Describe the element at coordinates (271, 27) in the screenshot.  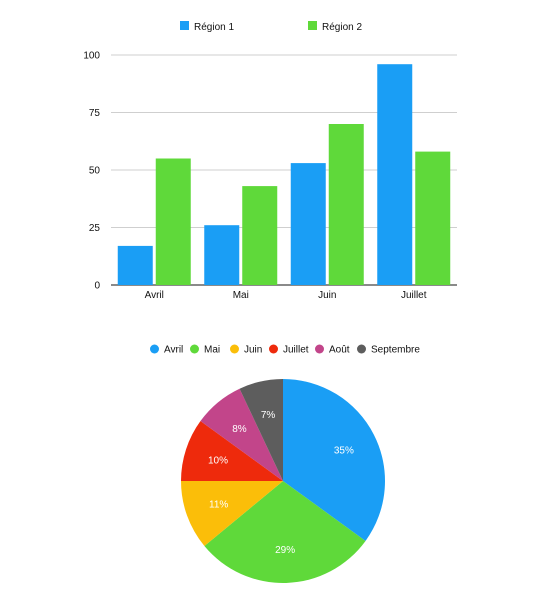
I see `bar-legend: Région 1 Région 2` at that location.